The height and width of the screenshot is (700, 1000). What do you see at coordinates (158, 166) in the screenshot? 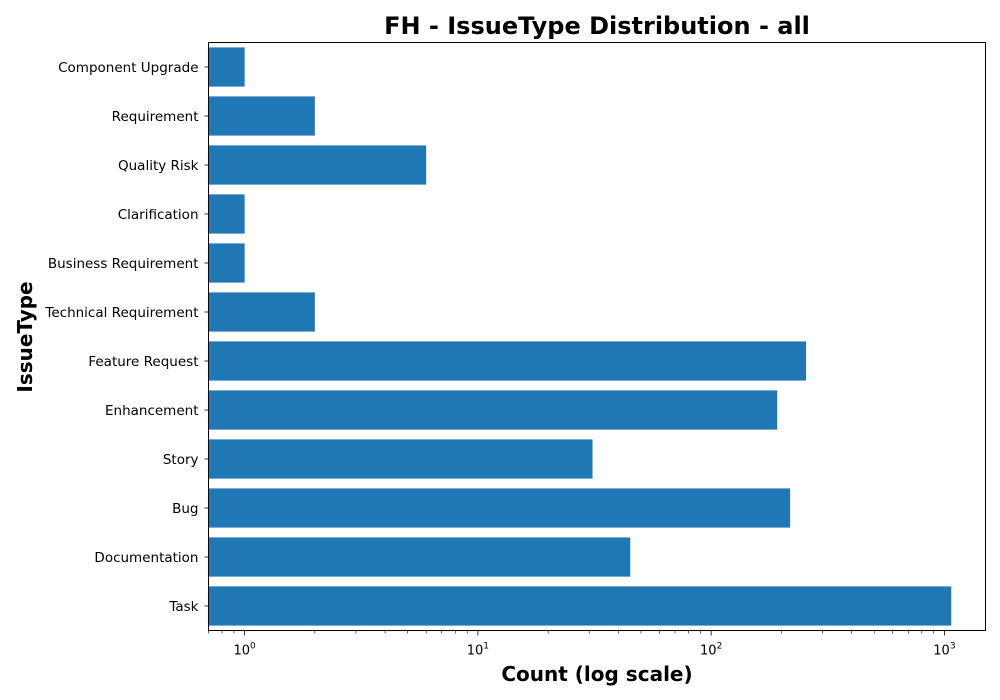
I see `y-tick-label: Quality Risk` at bounding box center [158, 166].